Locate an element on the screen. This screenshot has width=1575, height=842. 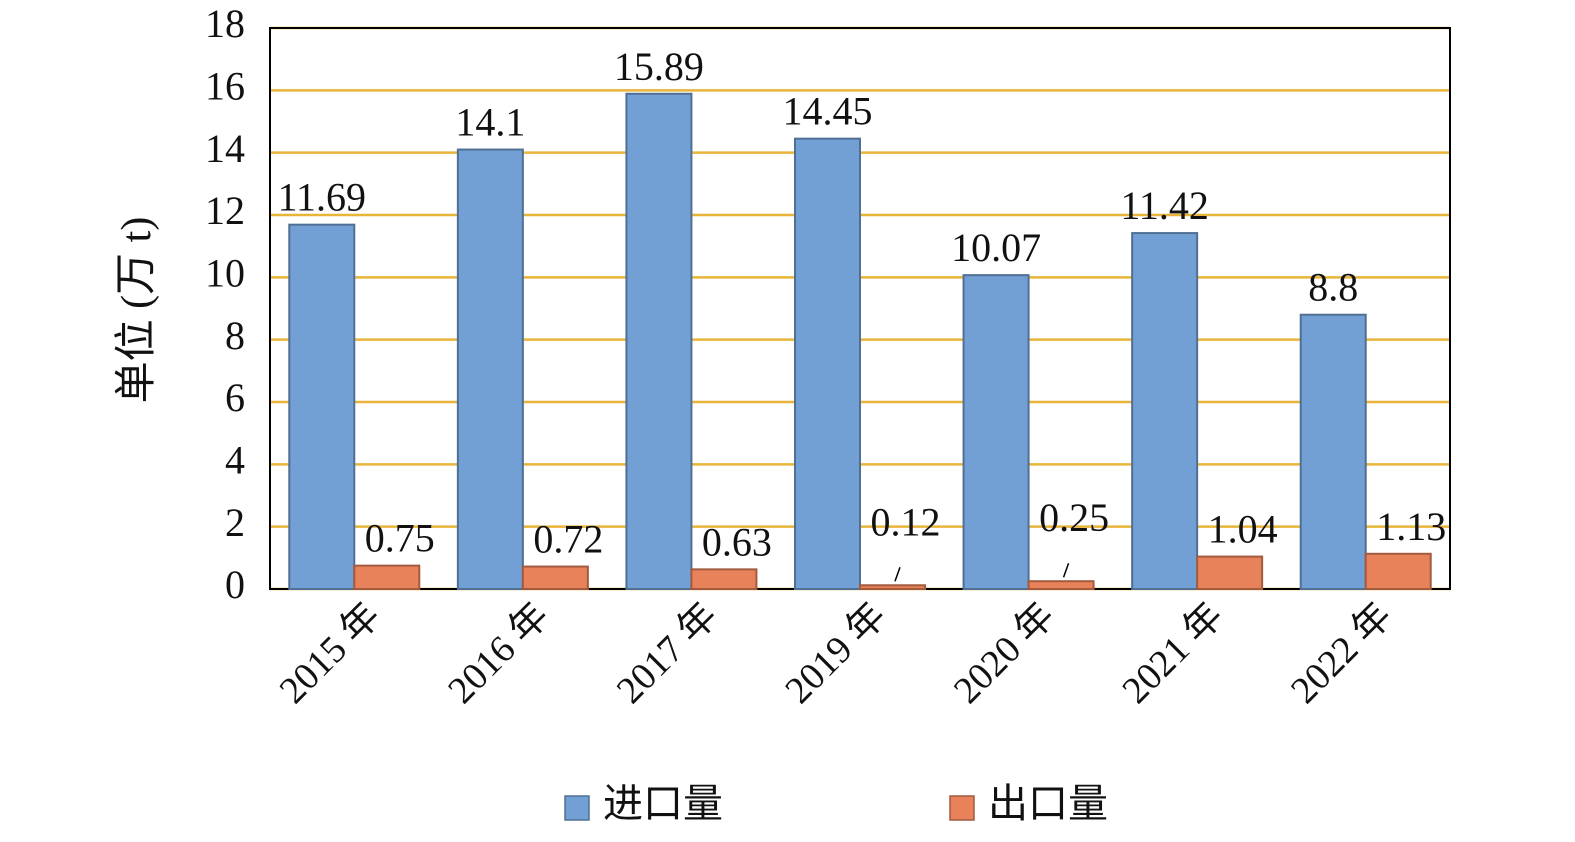
value-label: 0.72 is located at coordinates (568, 539).